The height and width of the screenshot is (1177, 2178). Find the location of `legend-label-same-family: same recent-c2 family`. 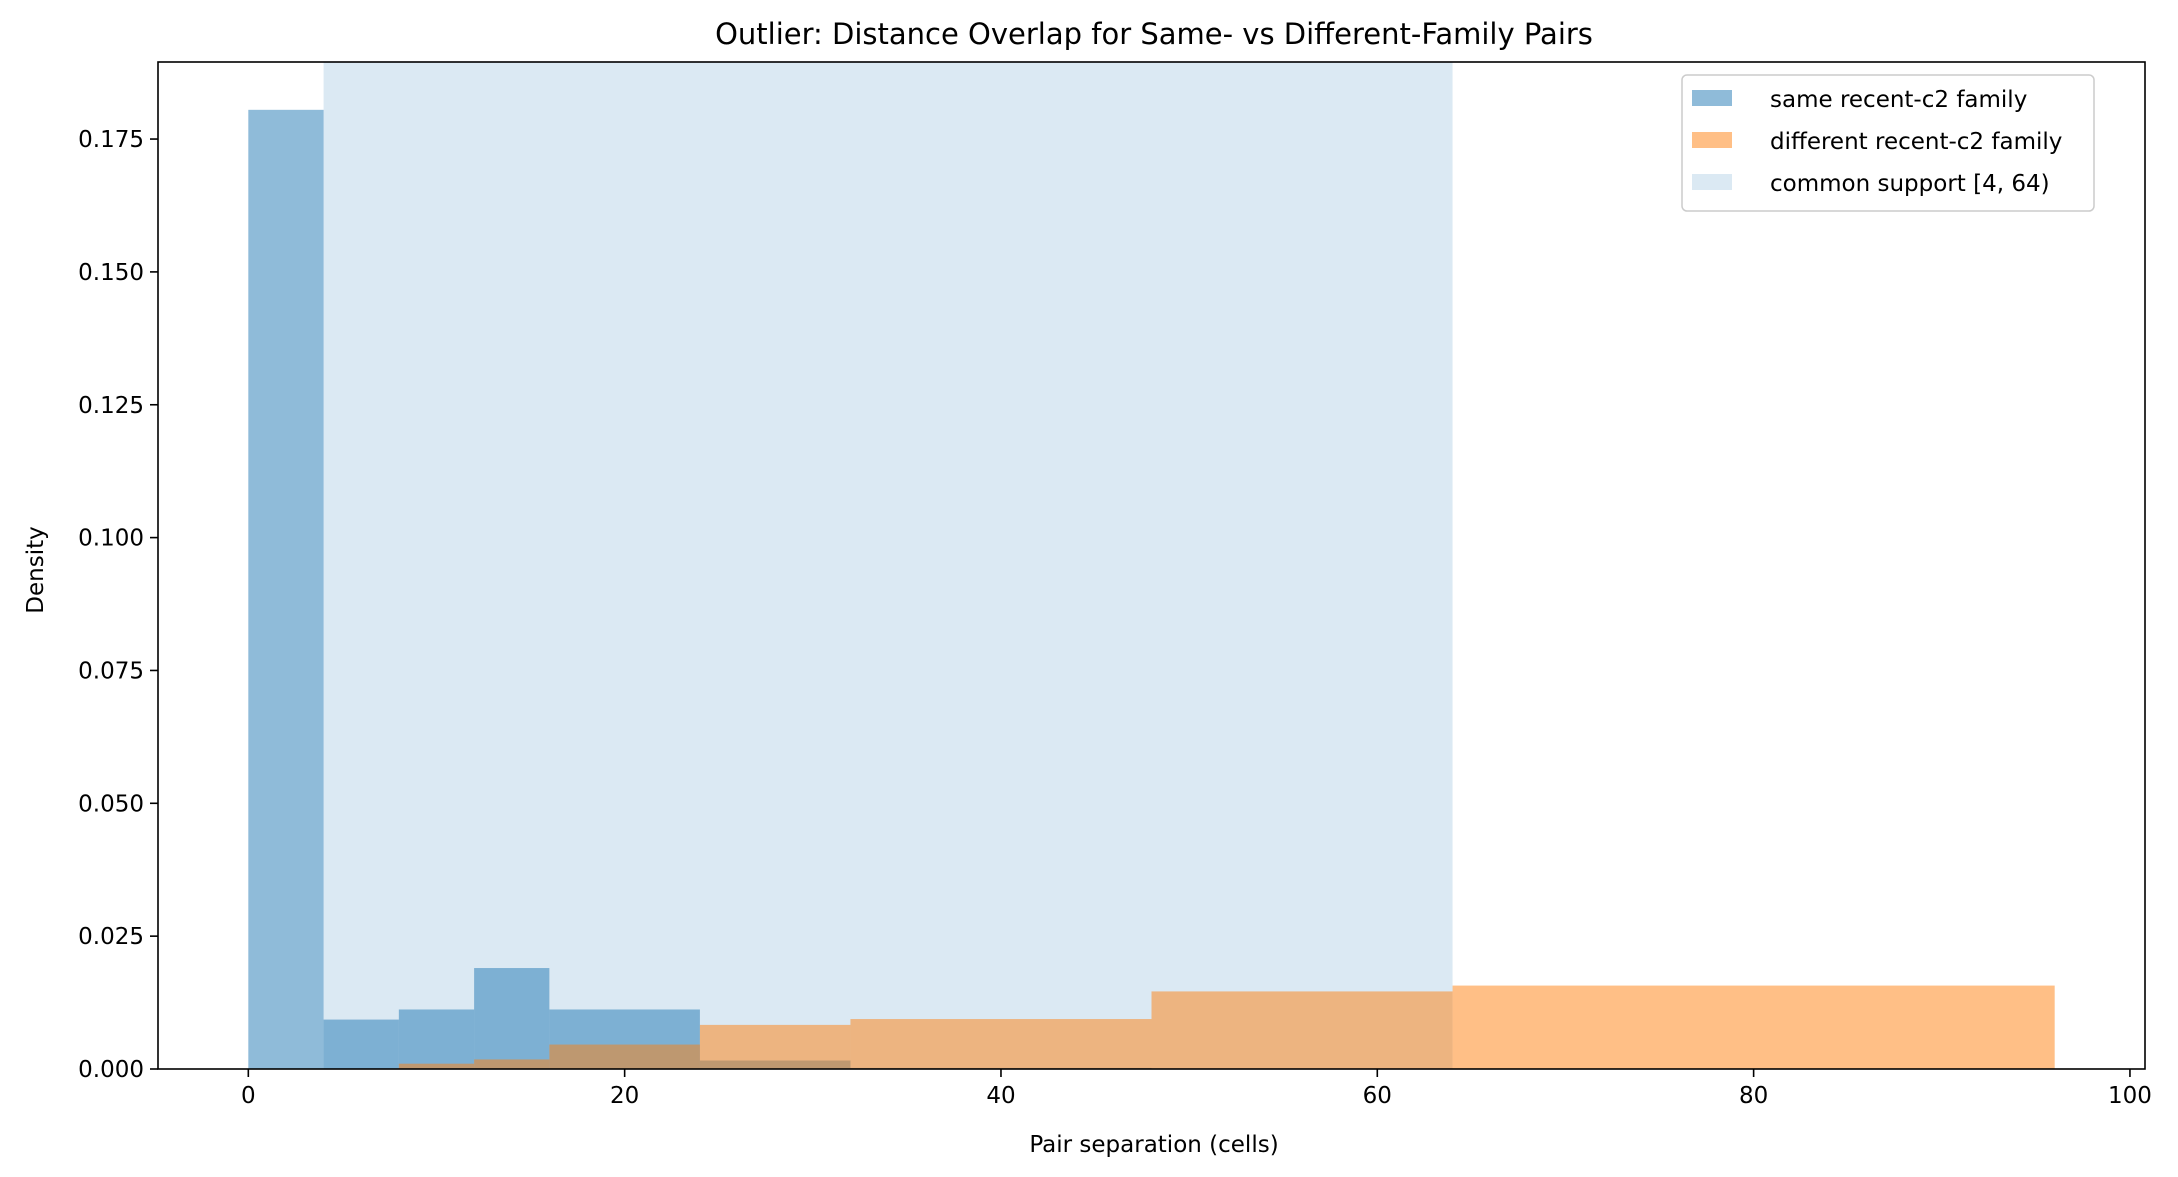

legend-label-same-family: same recent-c2 family is located at coordinates (1898, 100).